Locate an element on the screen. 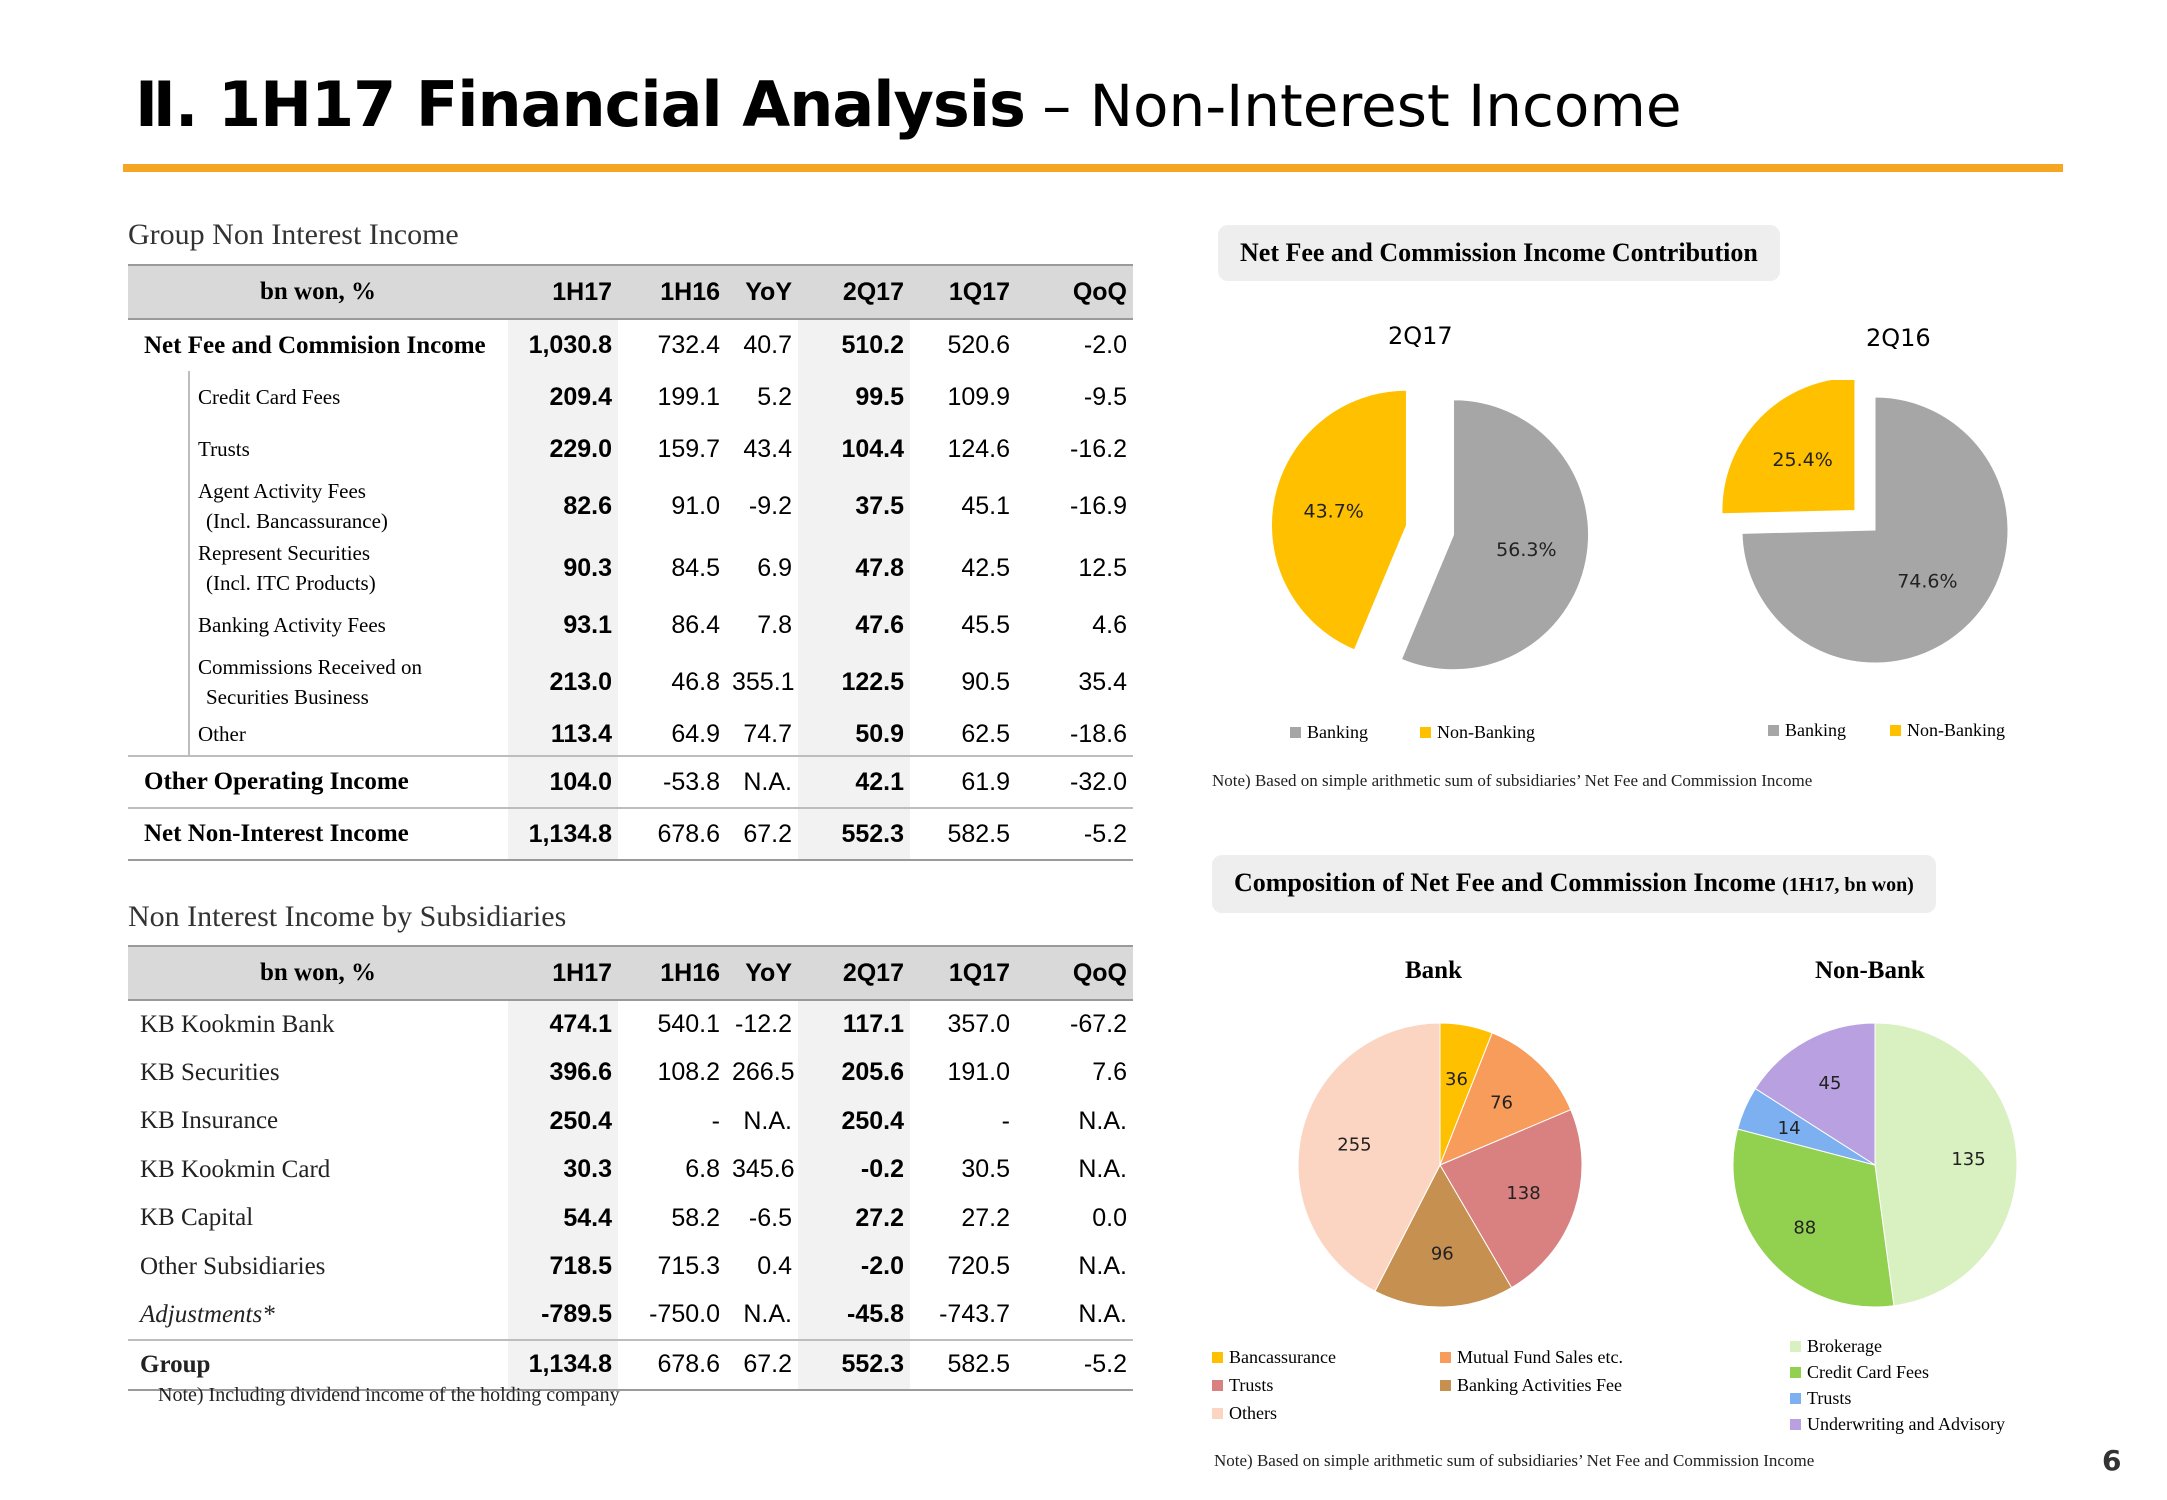  table-cell: 61.9 is located at coordinates (963, 781).